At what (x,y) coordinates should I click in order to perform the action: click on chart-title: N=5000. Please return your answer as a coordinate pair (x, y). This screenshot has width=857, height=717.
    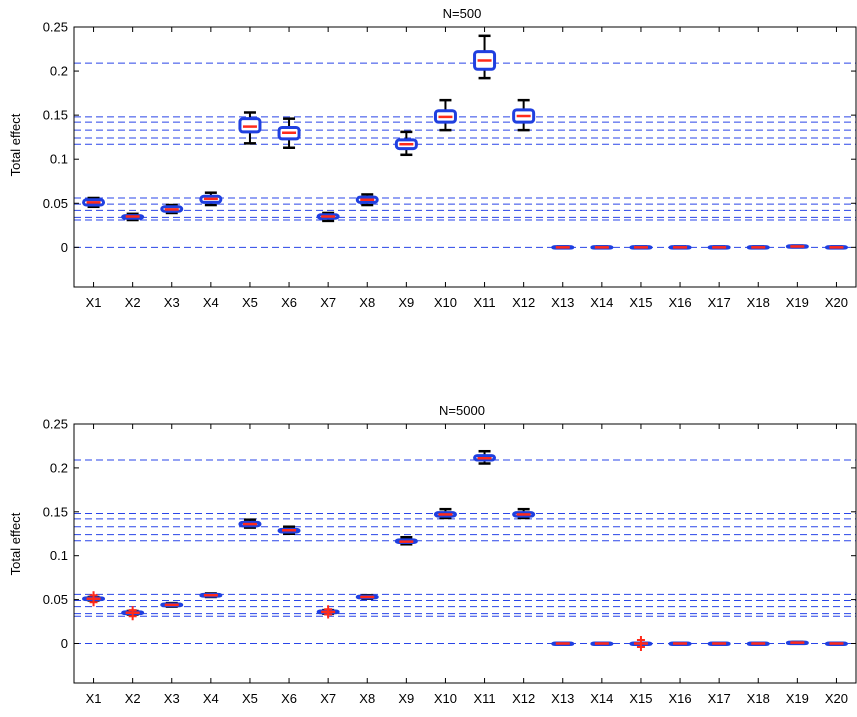
    Looking at the image, I should click on (462, 410).